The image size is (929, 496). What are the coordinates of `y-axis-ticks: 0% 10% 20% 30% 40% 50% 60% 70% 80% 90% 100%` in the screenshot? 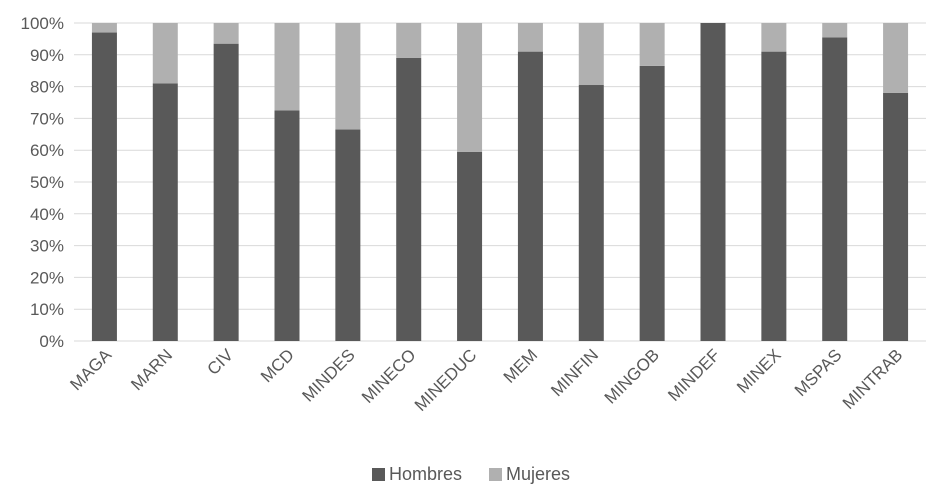 It's located at (42, 182).